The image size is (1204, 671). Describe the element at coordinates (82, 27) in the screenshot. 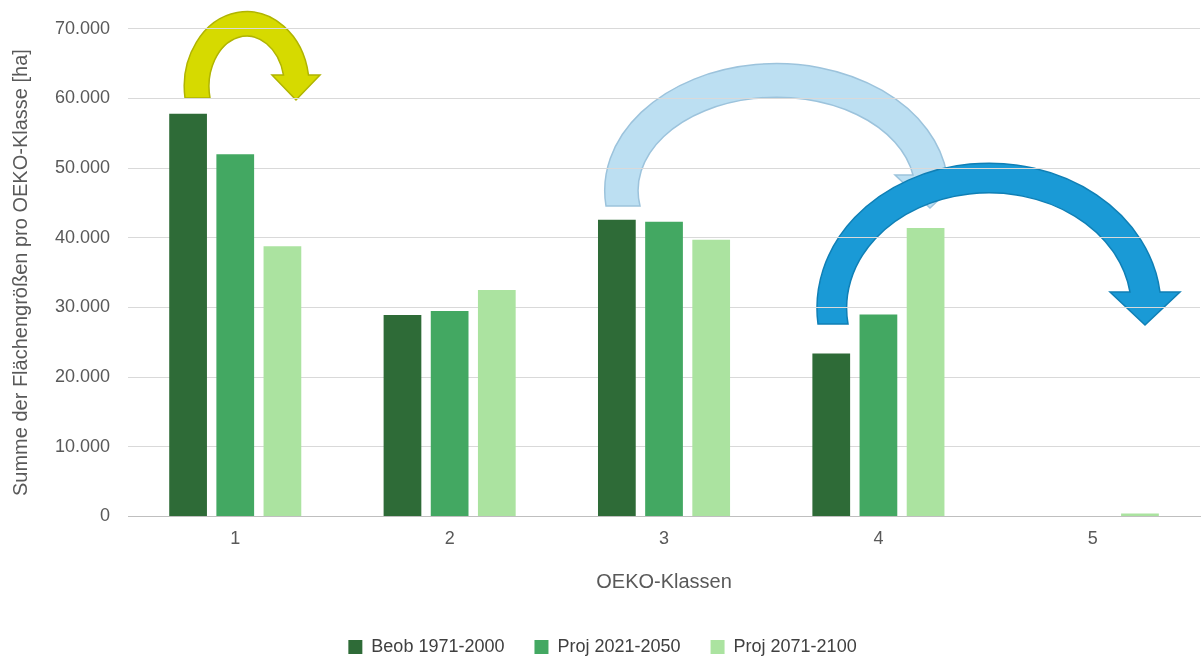

I see `y-tick-label: 70.000` at that location.